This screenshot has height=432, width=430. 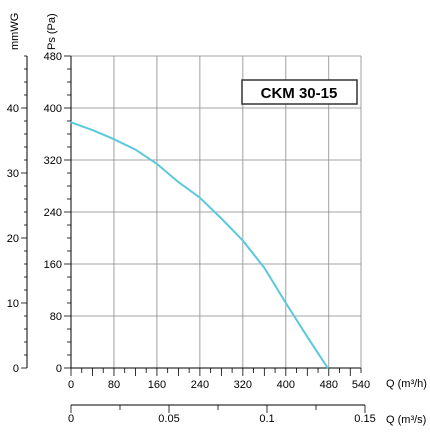 I want to click on y2-tick-label-4: 40, so click(x=13, y=109).